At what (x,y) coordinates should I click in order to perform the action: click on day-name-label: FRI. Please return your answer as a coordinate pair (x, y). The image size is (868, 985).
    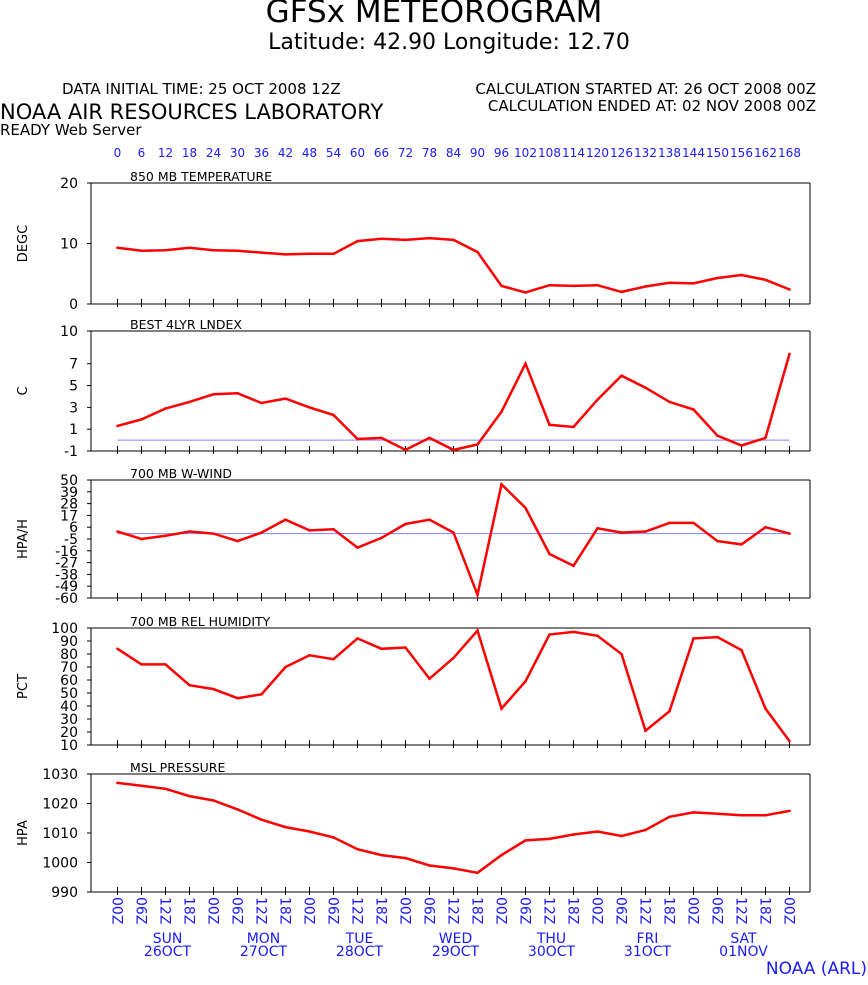
    Looking at the image, I should click on (648, 939).